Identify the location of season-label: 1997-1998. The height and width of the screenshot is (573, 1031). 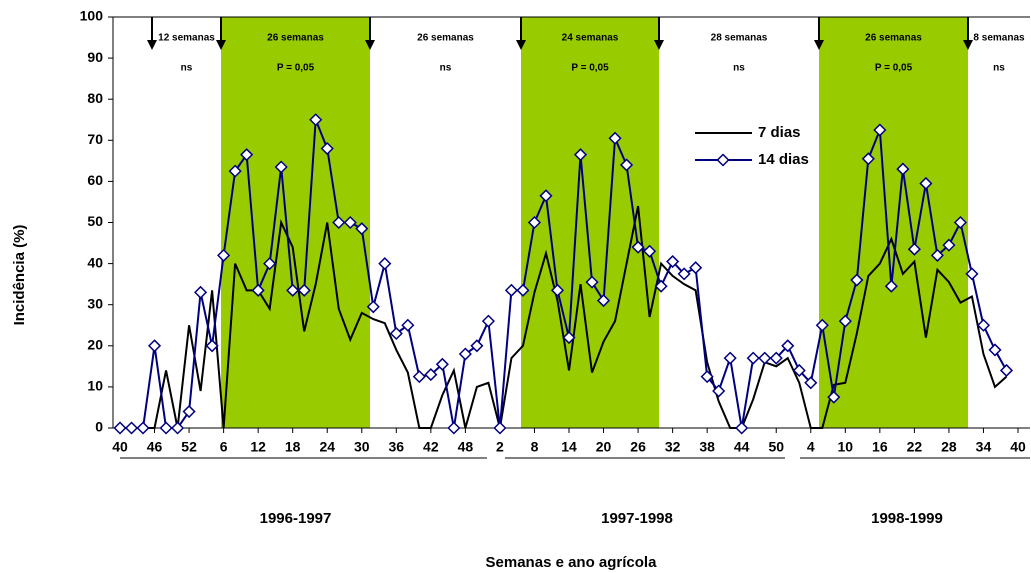
(637, 518).